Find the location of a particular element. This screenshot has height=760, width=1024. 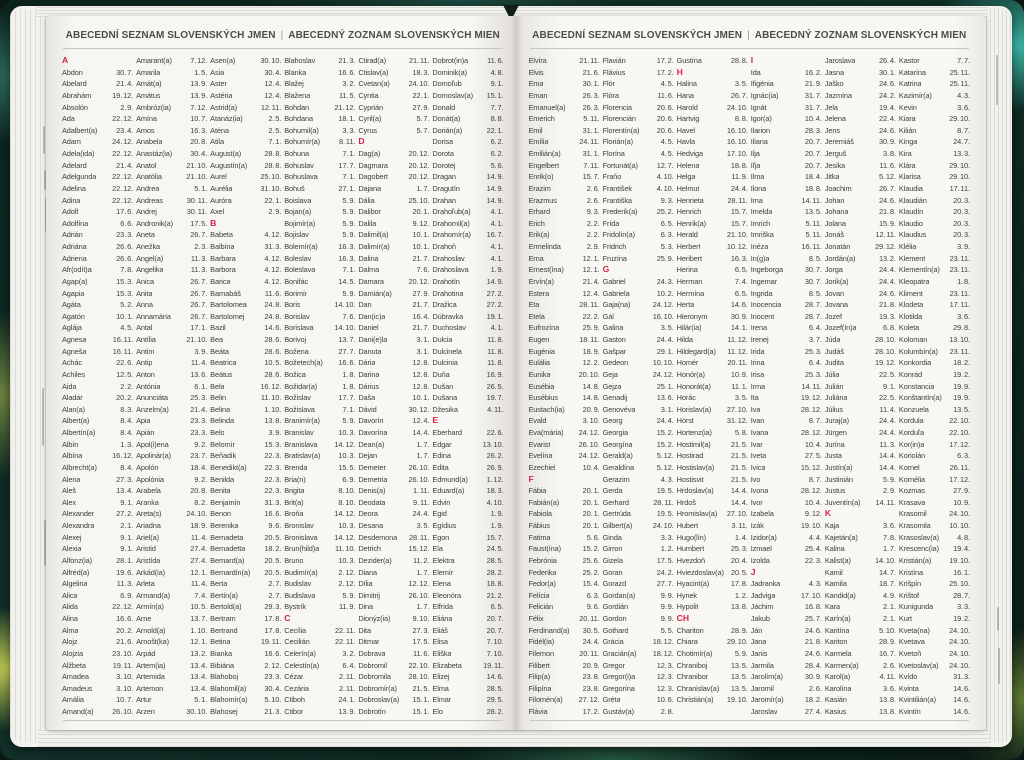

name-day-date: 12. 1. is located at coordinates (199, 642).